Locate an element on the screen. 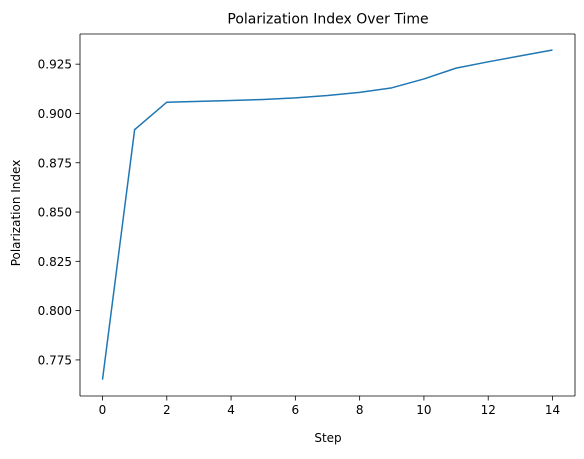 The image size is (584, 459). x-tick-label: 2 is located at coordinates (167, 410).